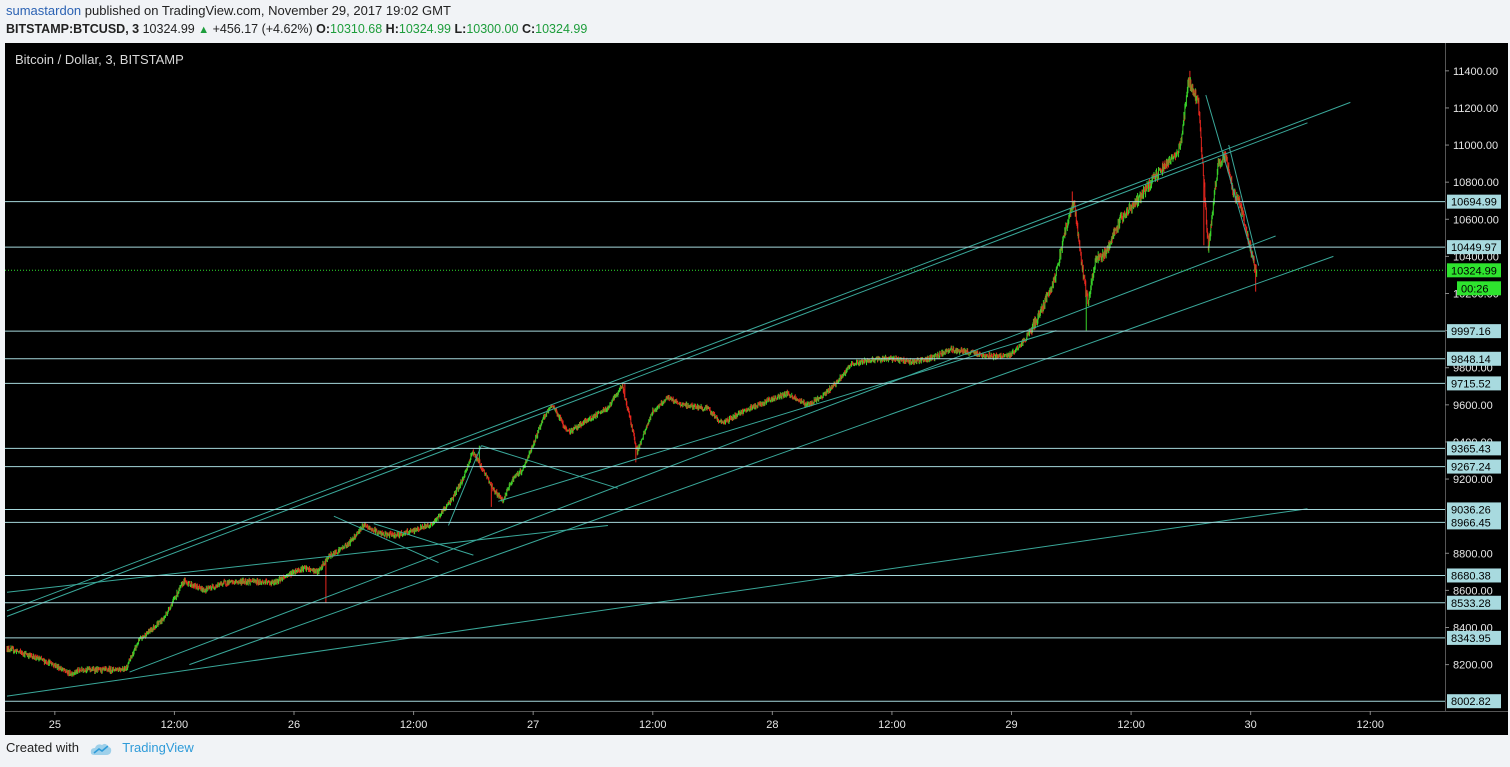 The height and width of the screenshot is (767, 1510). What do you see at coordinates (206, 751) in the screenshot?
I see `footer: Created with TradingView` at bounding box center [206, 751].